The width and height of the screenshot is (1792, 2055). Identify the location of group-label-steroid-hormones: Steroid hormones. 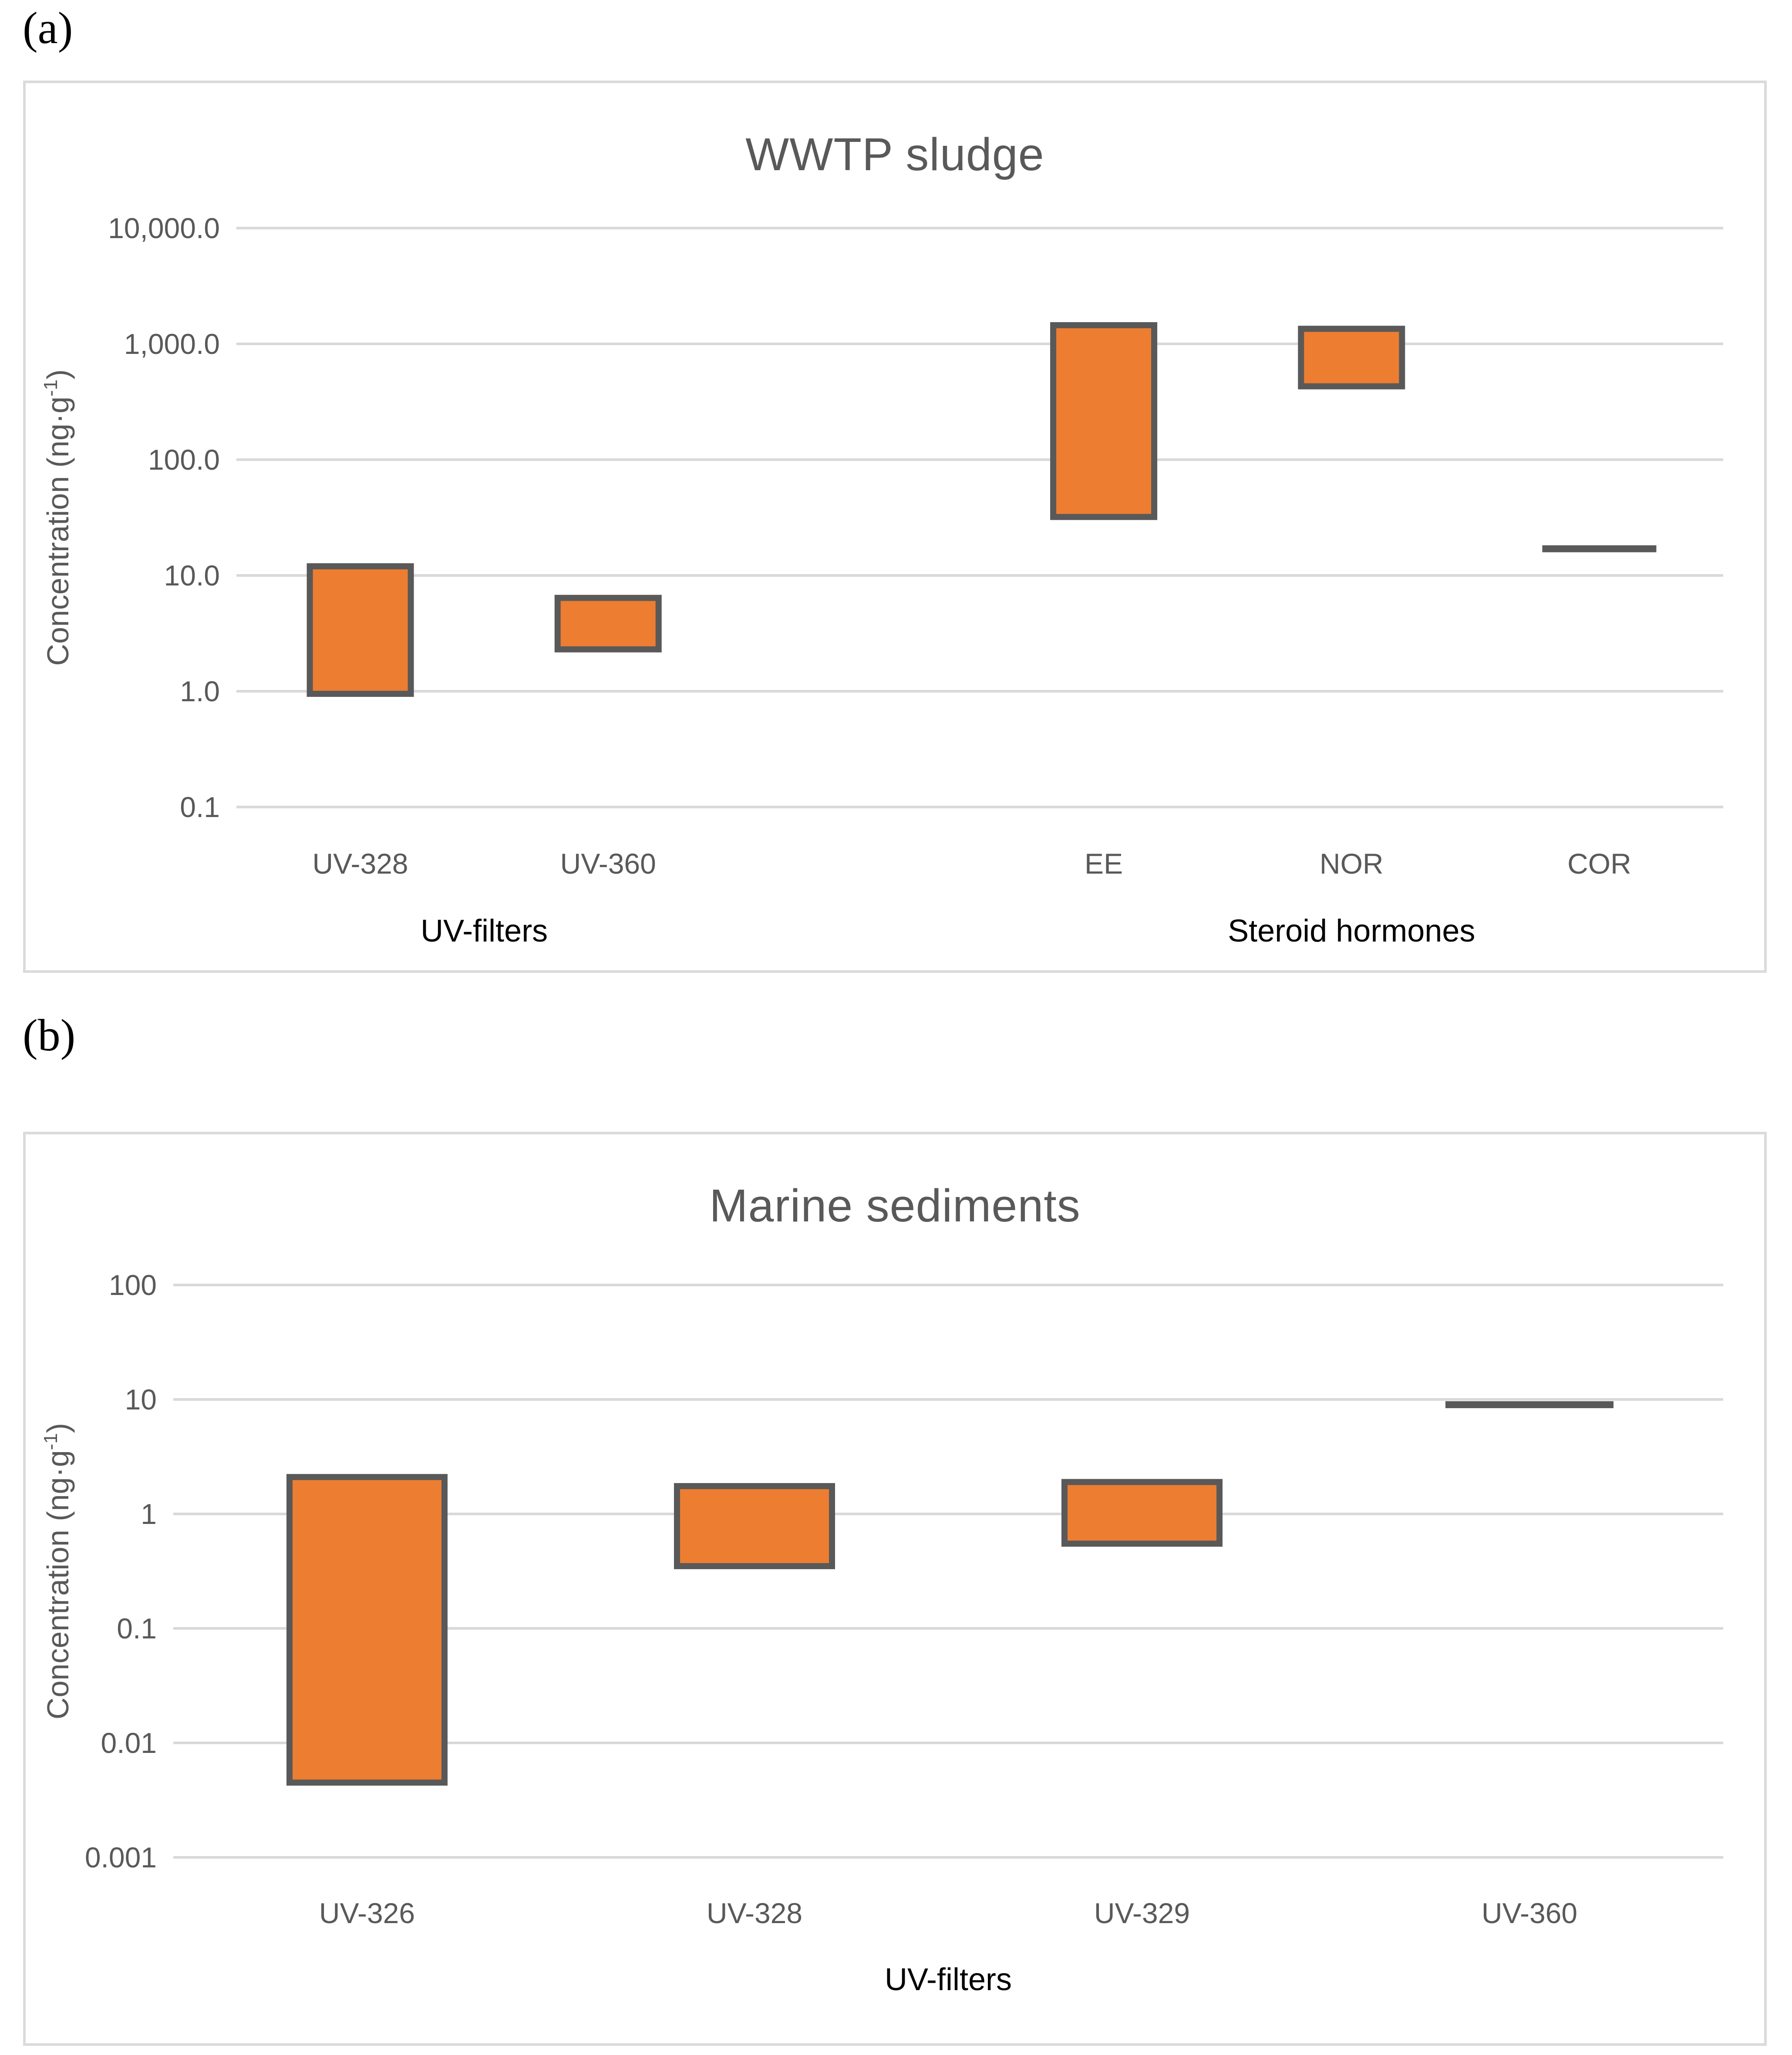
(1351, 931).